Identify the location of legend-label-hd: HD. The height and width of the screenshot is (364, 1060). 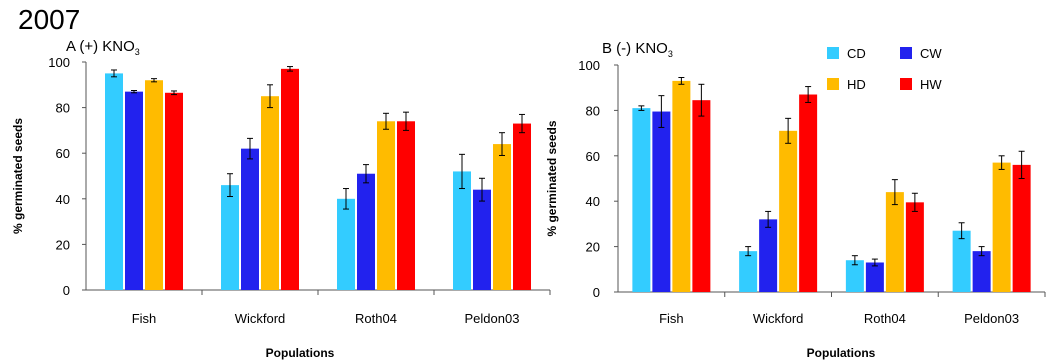
(856, 84).